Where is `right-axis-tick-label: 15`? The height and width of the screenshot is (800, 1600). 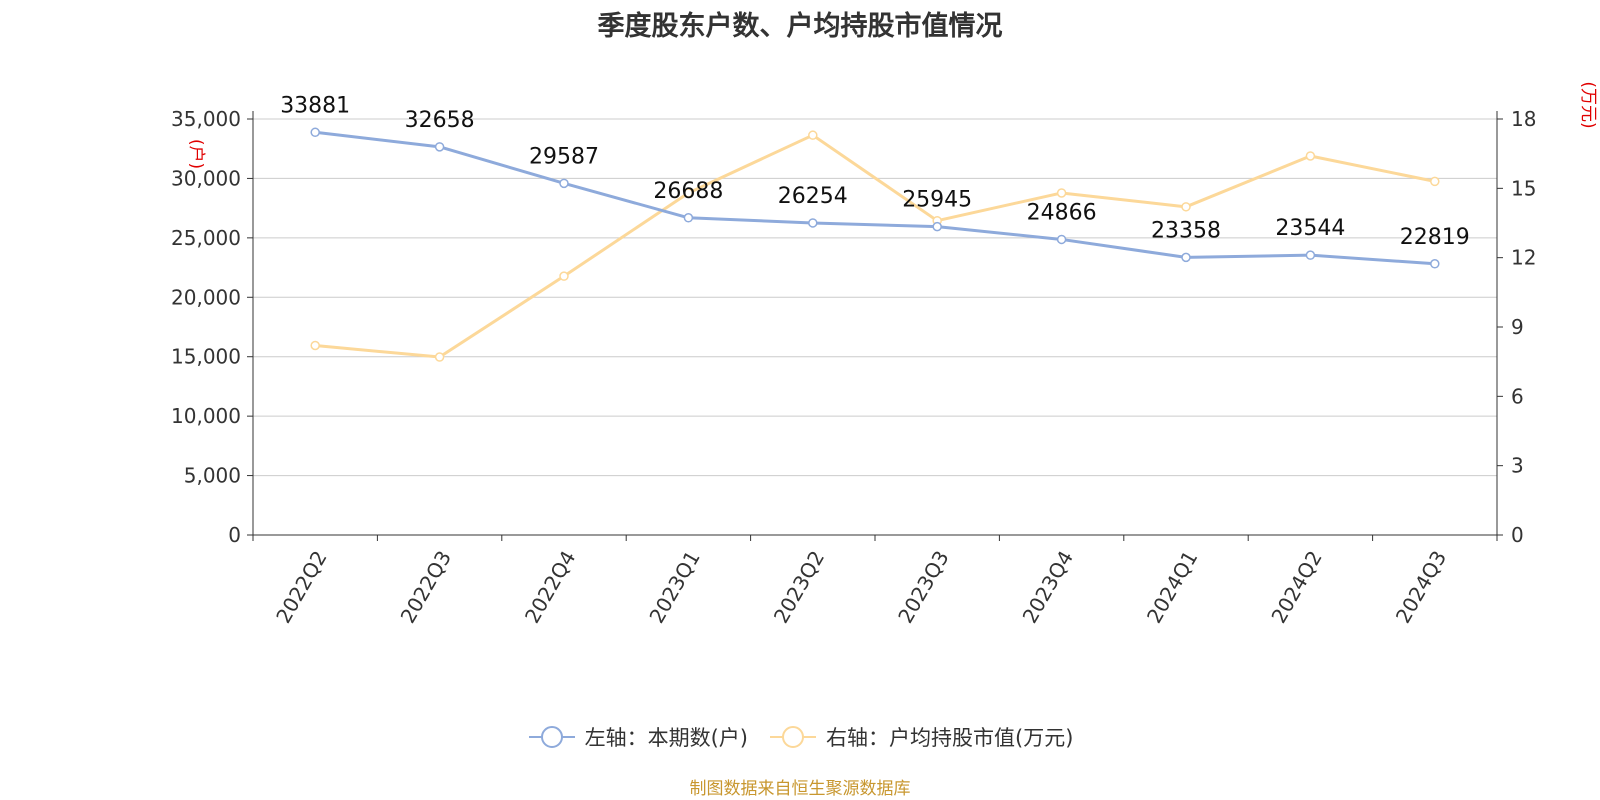
right-axis-tick-label: 15 is located at coordinates (1523, 188).